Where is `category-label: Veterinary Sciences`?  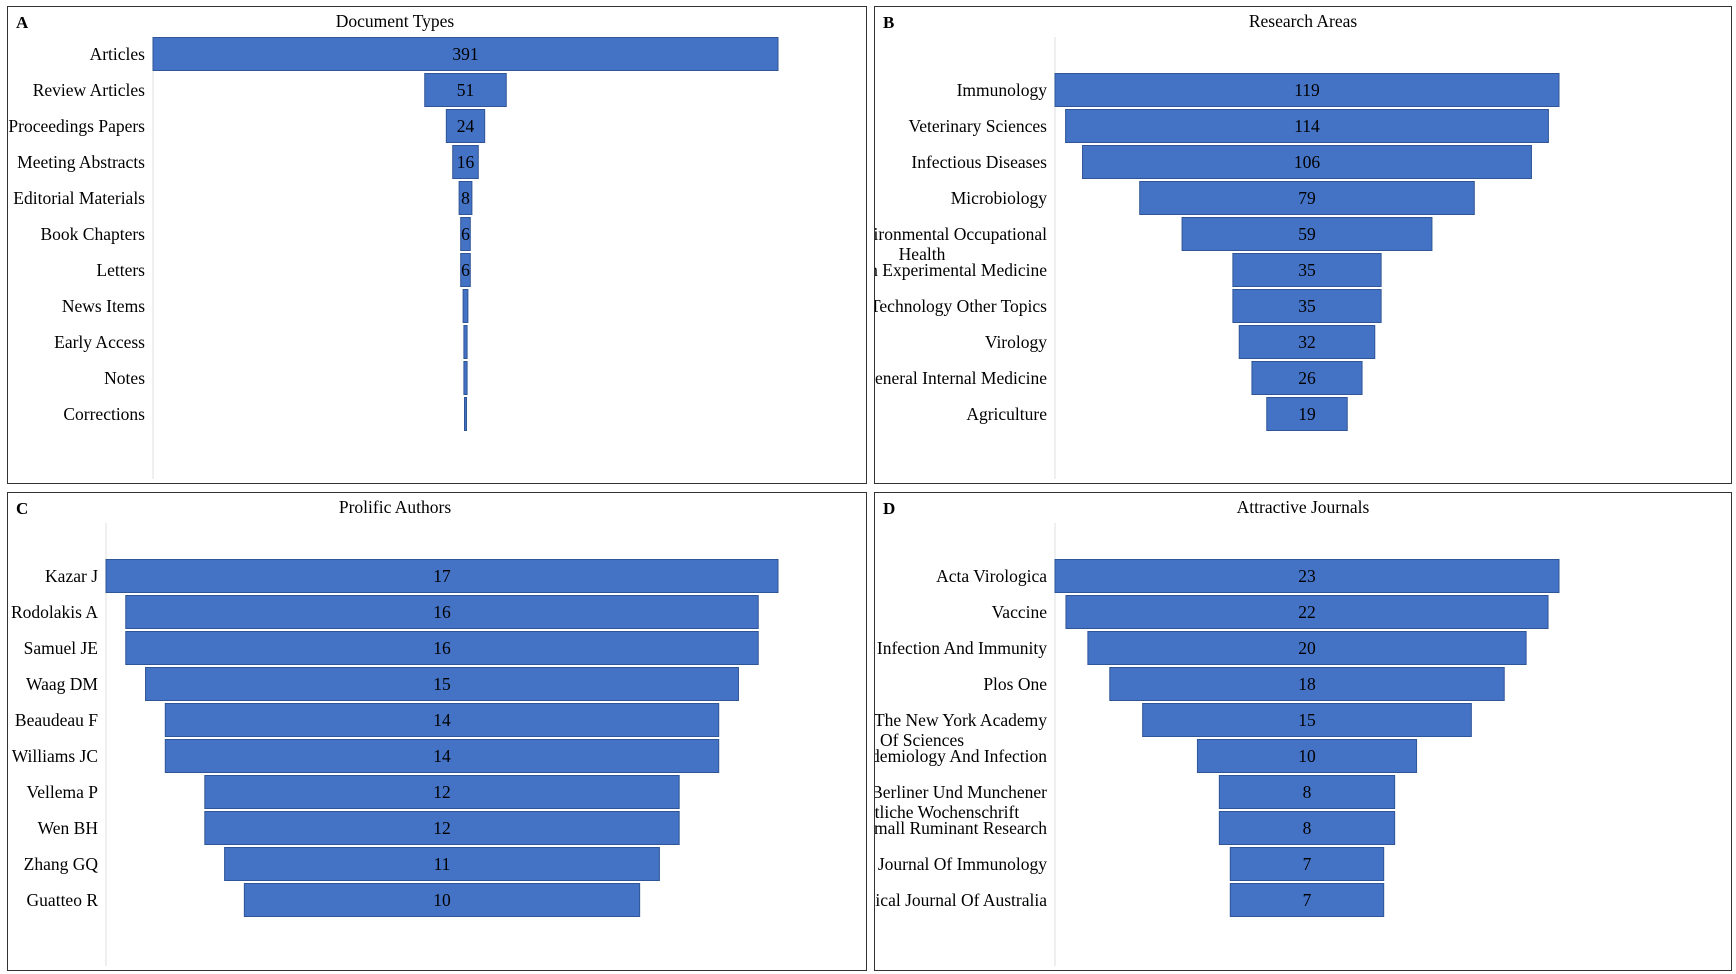
category-label: Veterinary Sciences is located at coordinates (978, 126).